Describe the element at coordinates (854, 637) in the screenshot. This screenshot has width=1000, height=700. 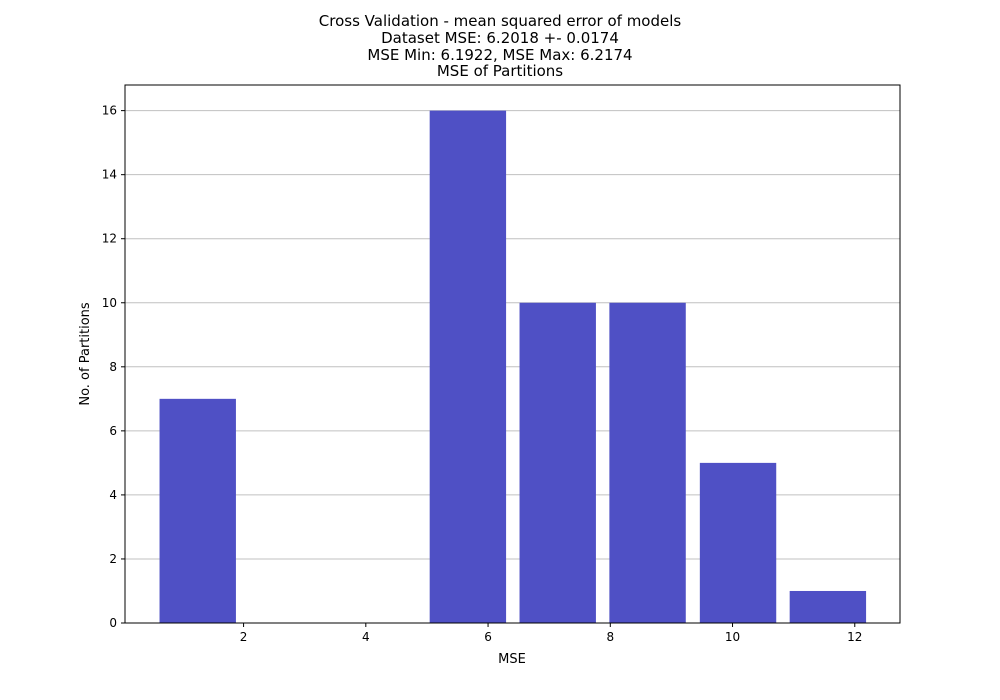
I see `x-tick-label: 12` at that location.